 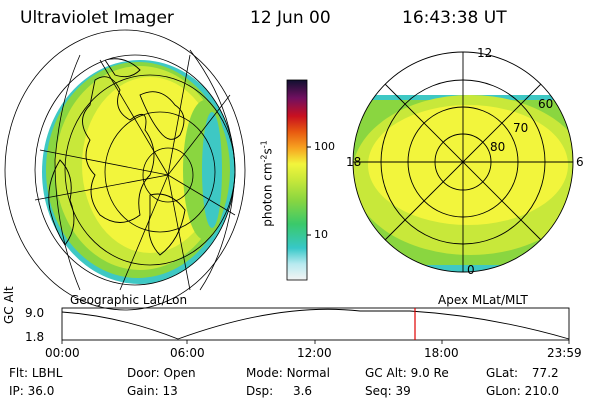 I want to click on instrument-title: Ultraviolet Imager, so click(x=97, y=18).